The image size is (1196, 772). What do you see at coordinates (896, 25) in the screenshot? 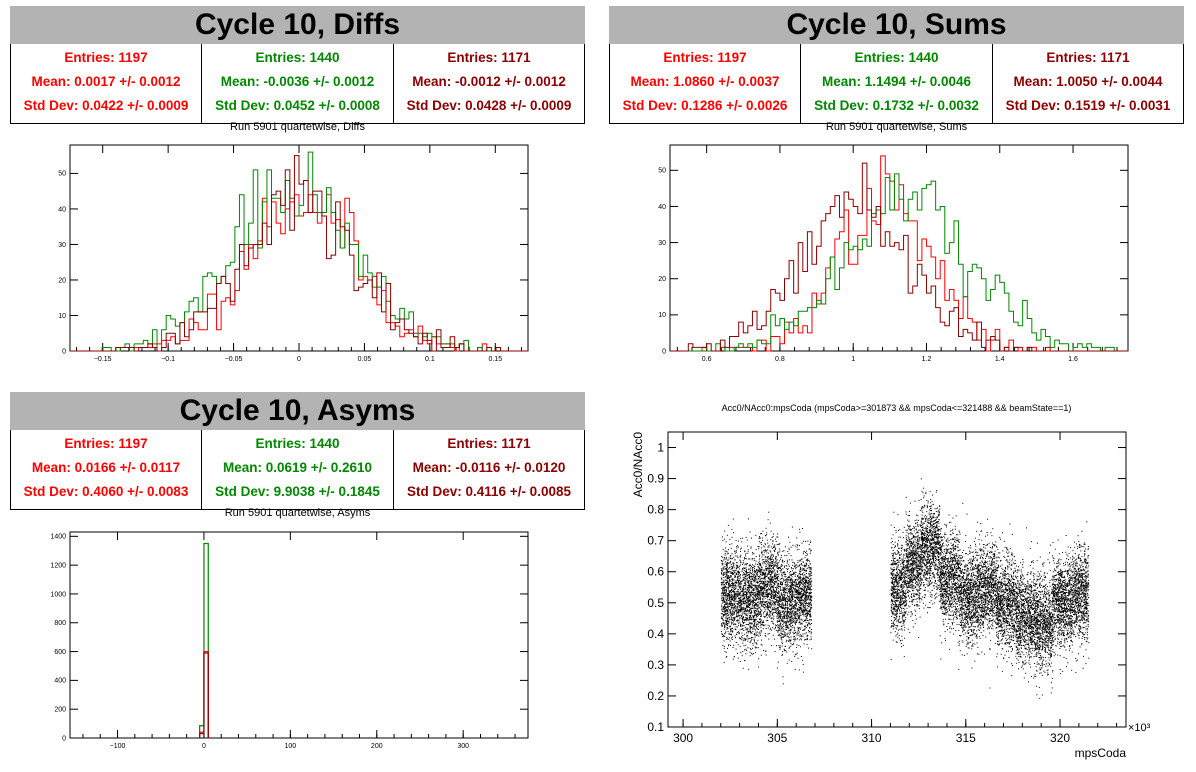
I see `sums-title: Cycle 10, Sums` at bounding box center [896, 25].